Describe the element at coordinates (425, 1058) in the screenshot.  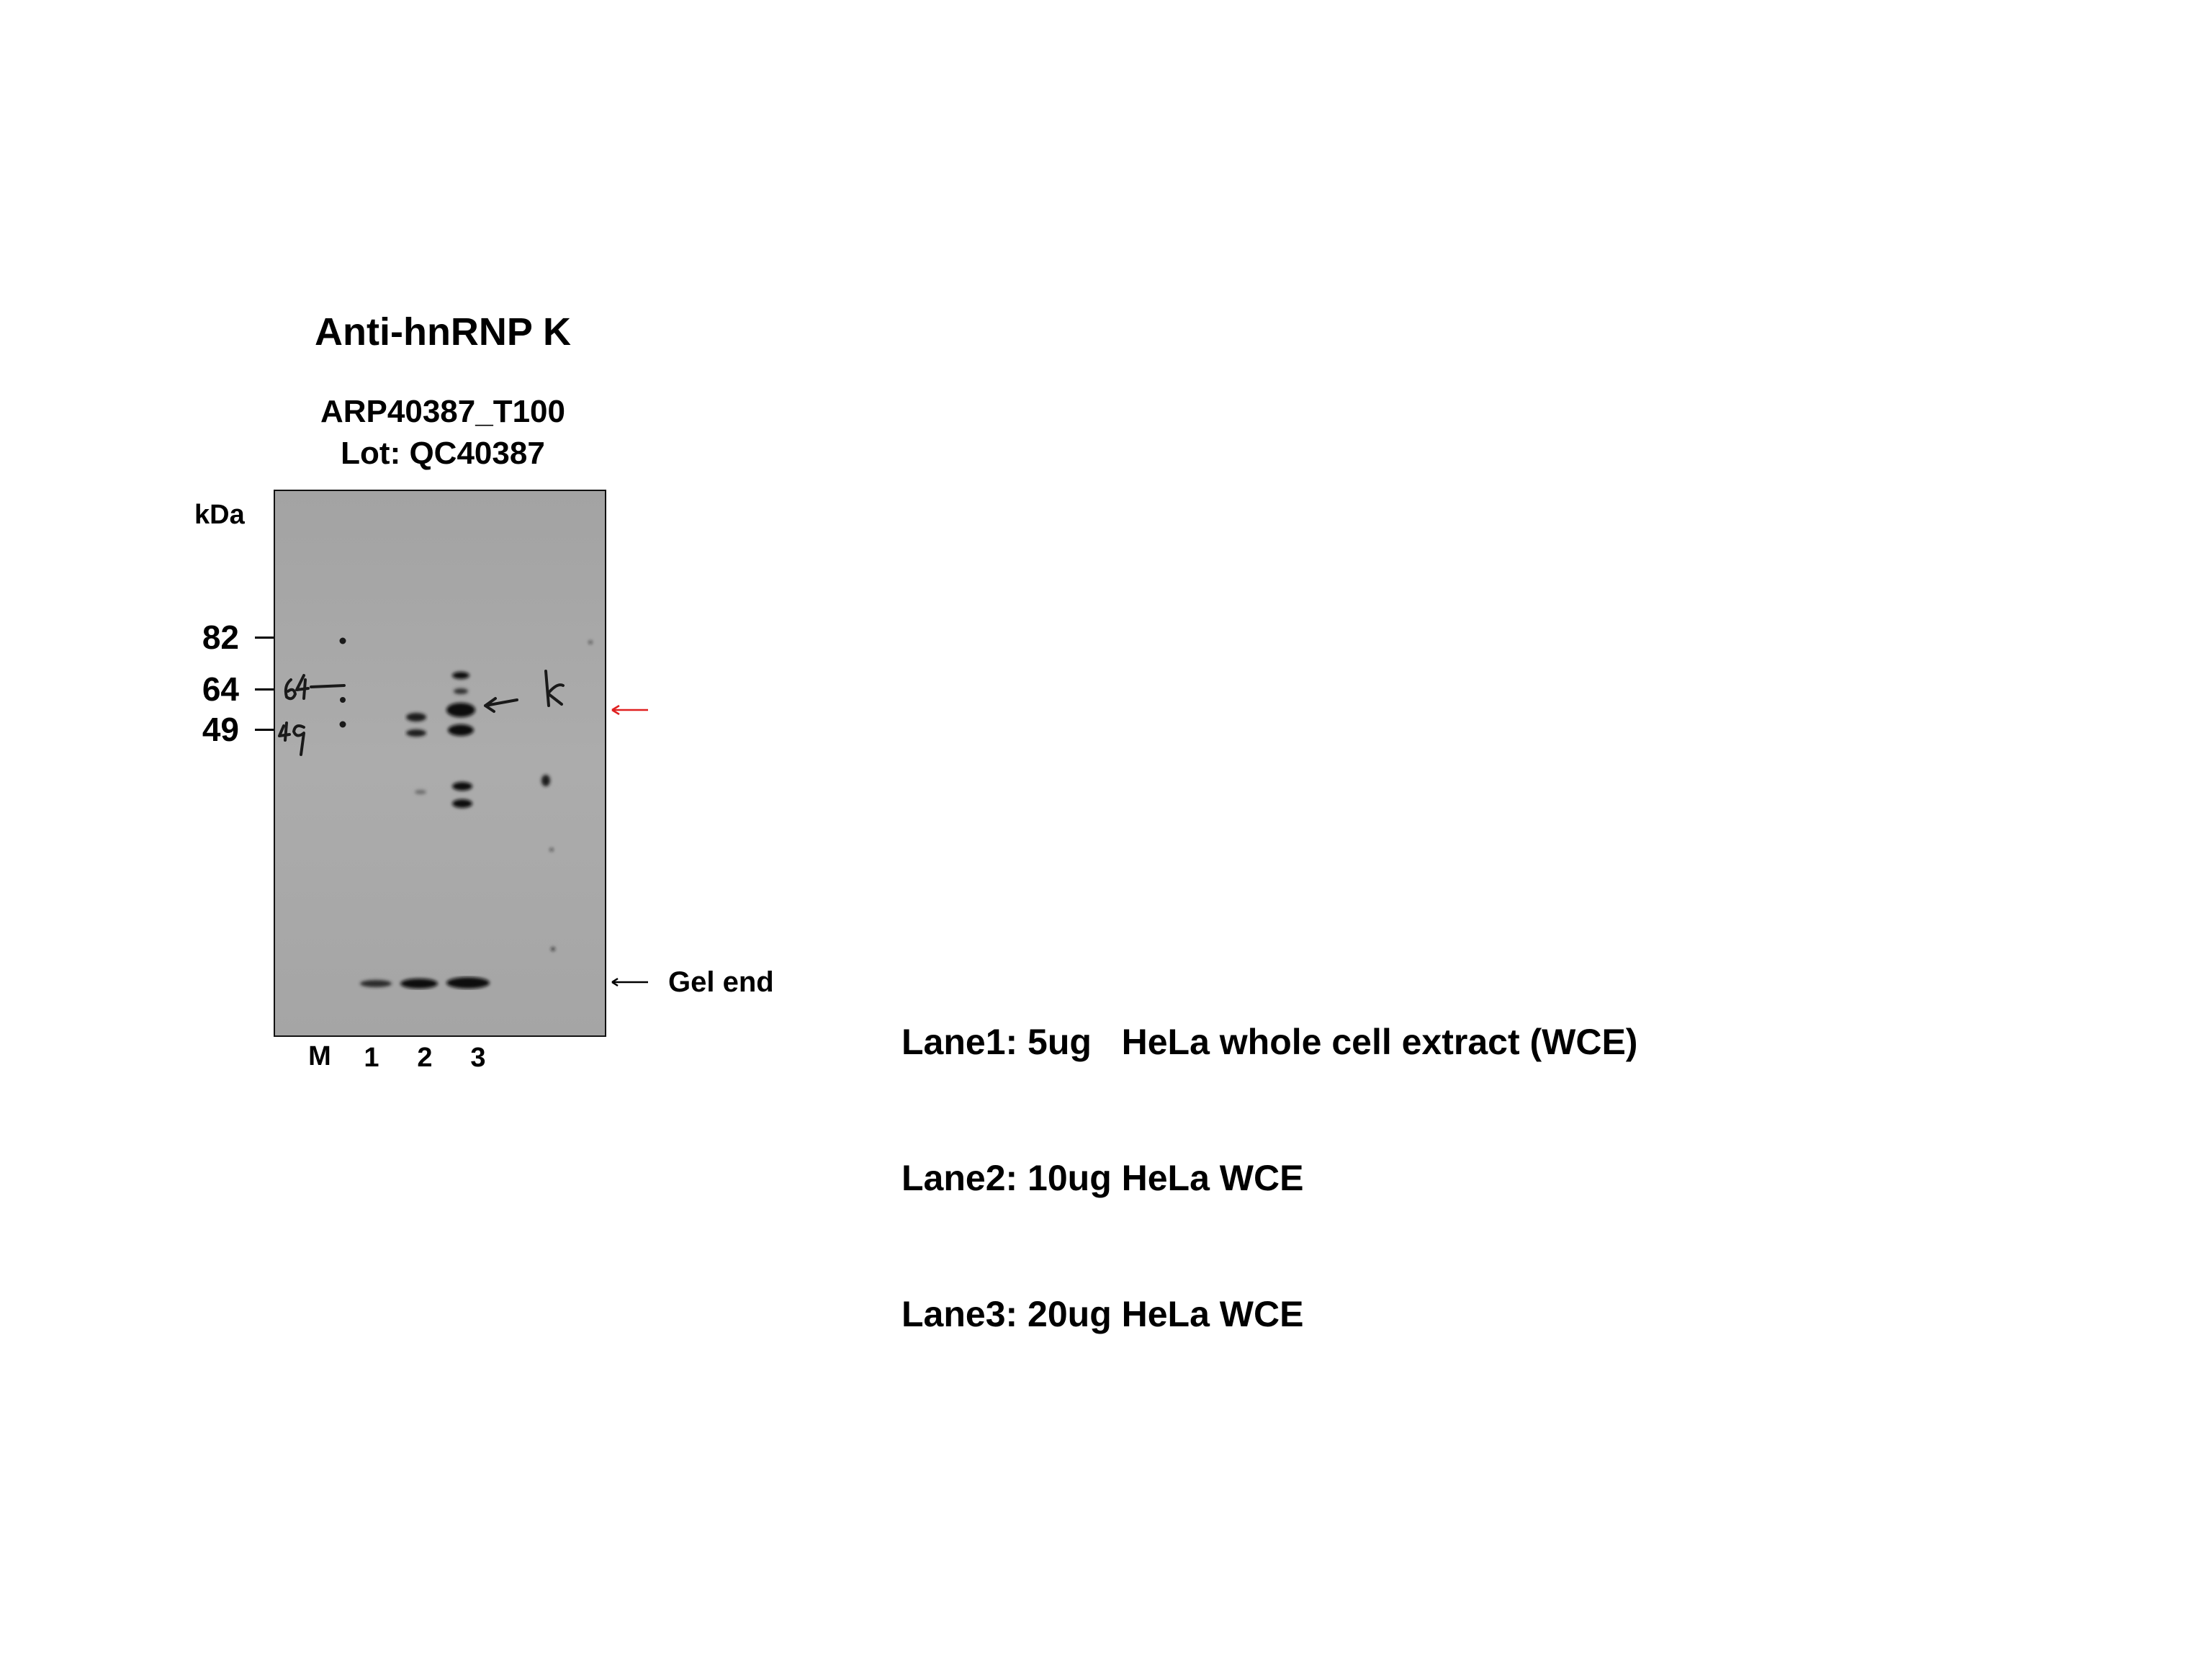
I see `lane-label-2: 2` at that location.